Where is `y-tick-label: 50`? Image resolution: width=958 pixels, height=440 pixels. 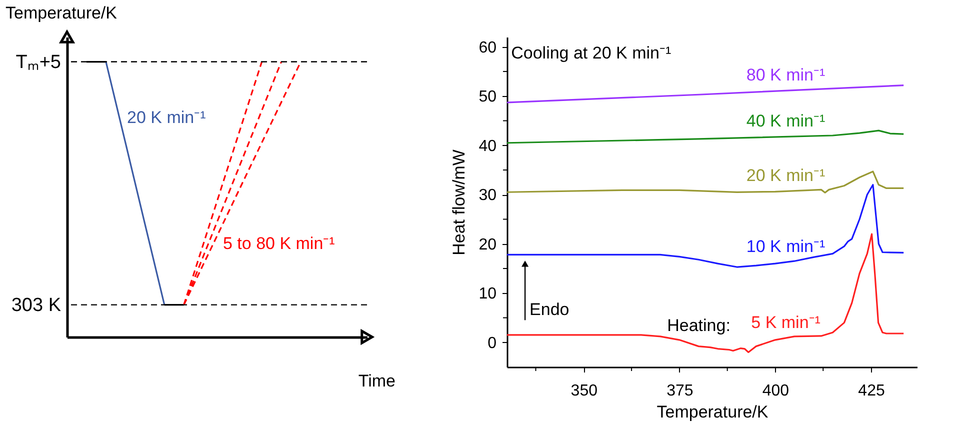
y-tick-label: 50 is located at coordinates (487, 97).